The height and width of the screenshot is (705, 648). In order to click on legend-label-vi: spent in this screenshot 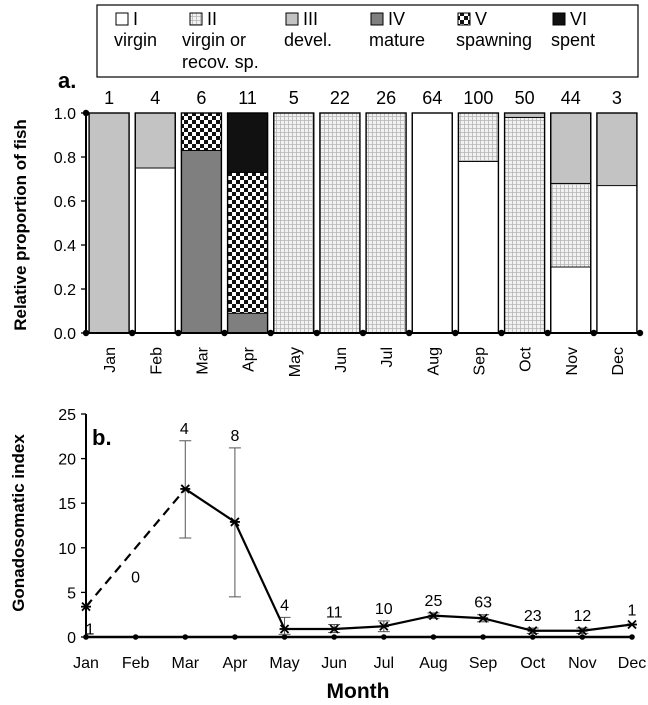, I will do `click(573, 40)`.